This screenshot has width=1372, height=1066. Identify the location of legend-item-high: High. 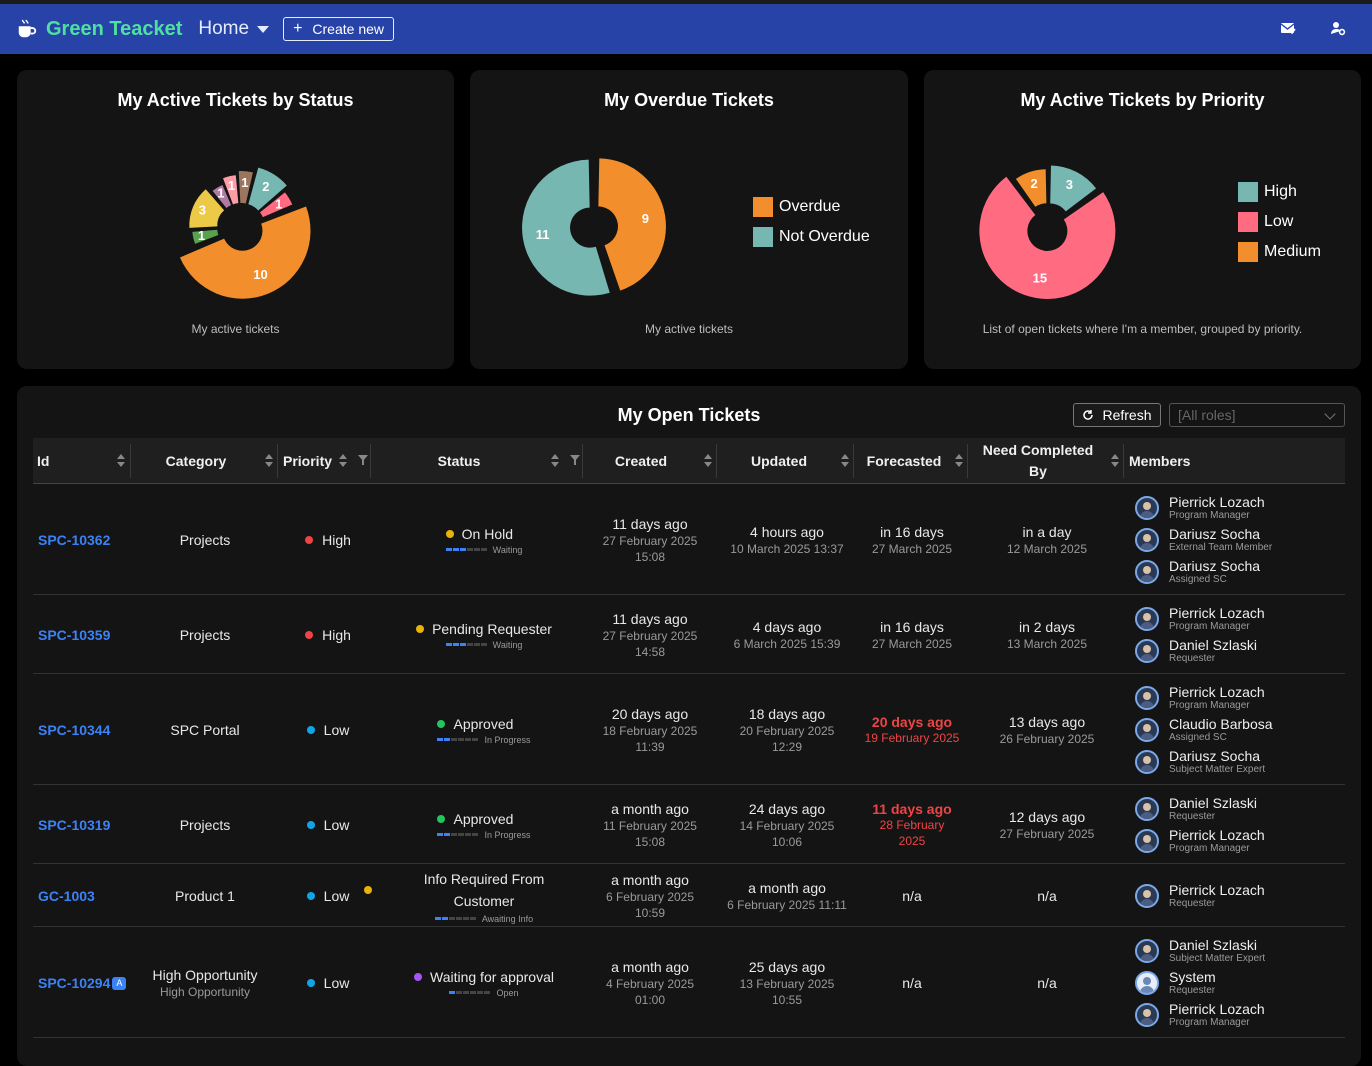
(1279, 192).